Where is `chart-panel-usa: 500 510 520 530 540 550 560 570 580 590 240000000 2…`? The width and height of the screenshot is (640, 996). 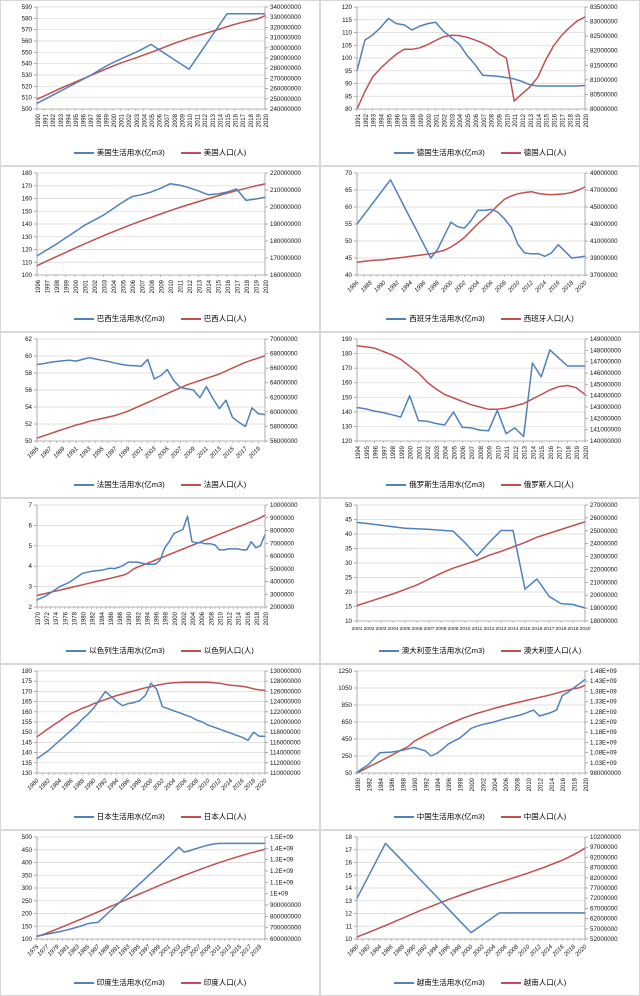
chart-panel-usa: 500 510 520 530 540 550 560 570 580 590 240000000 2… is located at coordinates (160, 83).